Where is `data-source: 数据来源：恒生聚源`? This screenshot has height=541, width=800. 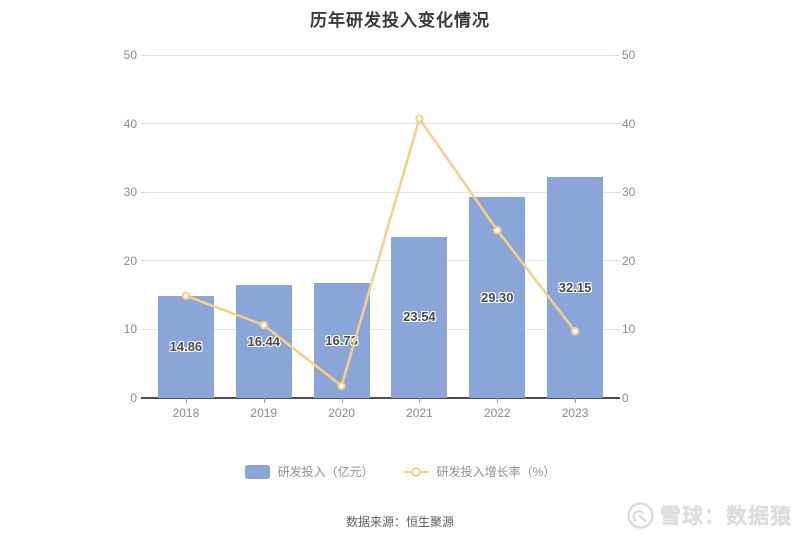
data-source: 数据来源：恒生聚源 is located at coordinates (399, 522).